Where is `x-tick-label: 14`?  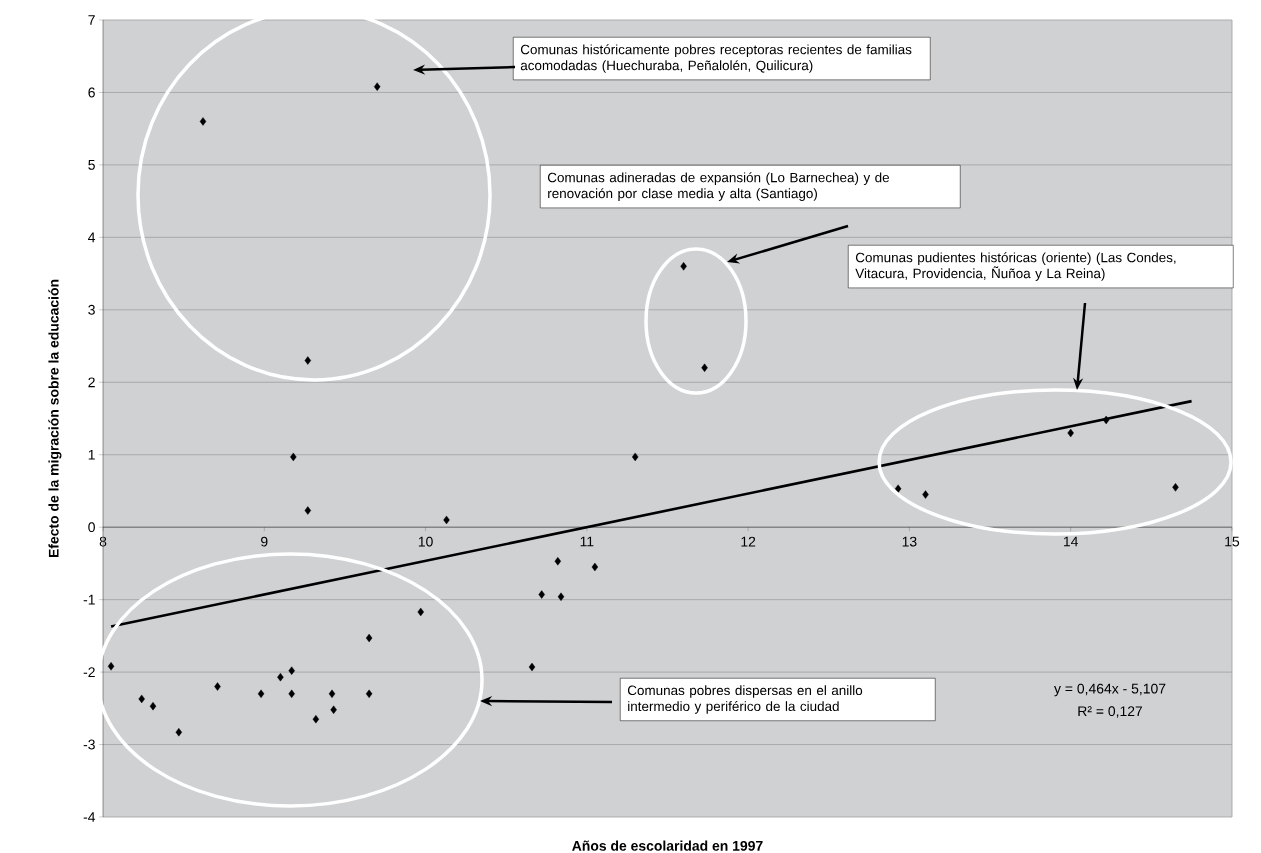
x-tick-label: 14 is located at coordinates (1071, 541).